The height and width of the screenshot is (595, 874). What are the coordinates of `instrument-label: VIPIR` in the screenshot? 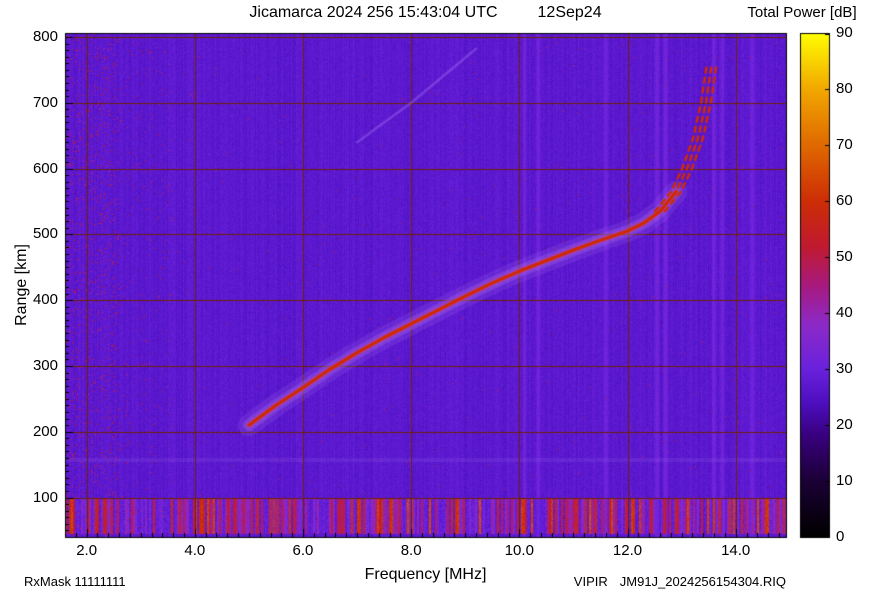 It's located at (590, 581).